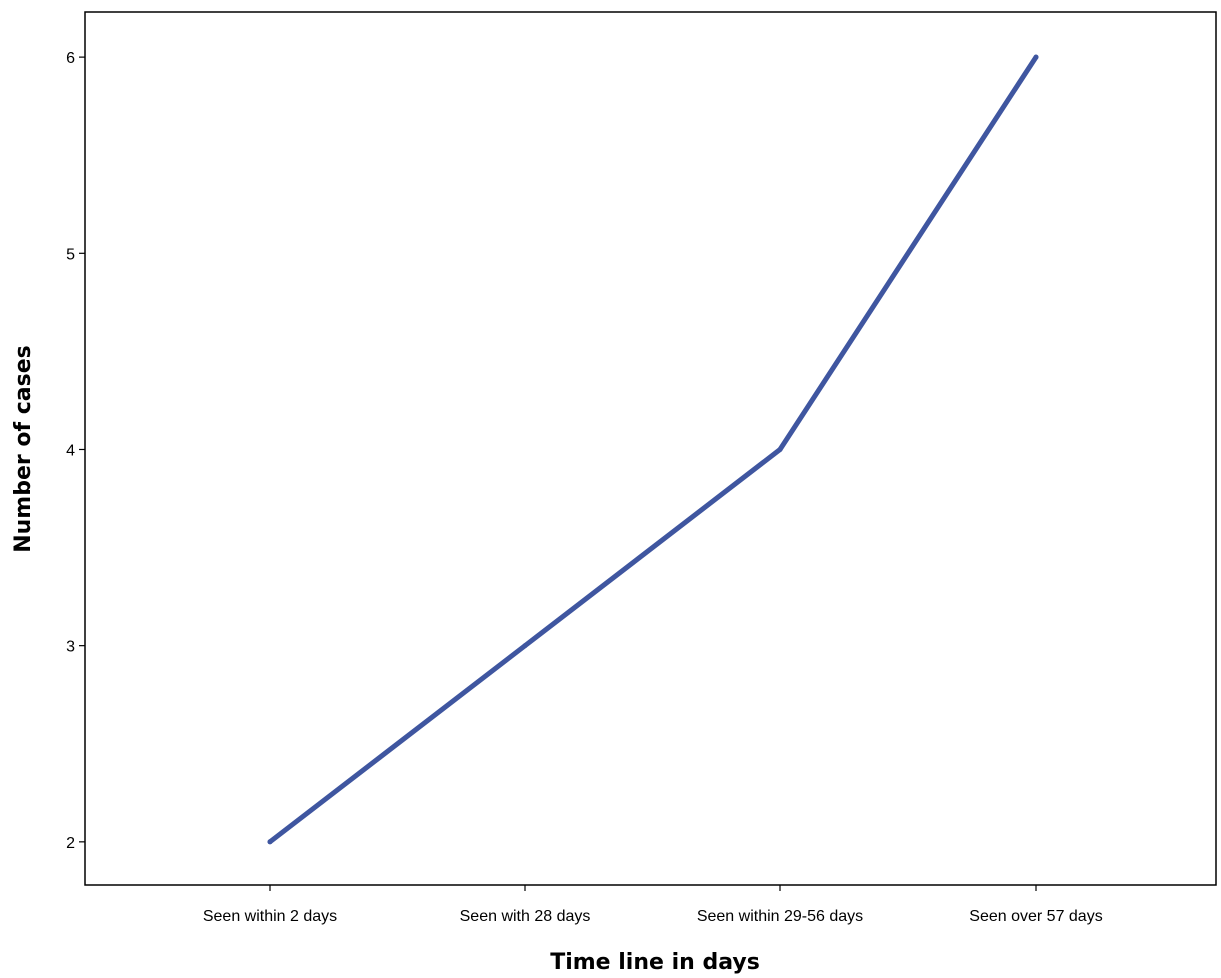  Describe the element at coordinates (70, 647) in the screenshot. I see `y-tick-label: 3` at that location.